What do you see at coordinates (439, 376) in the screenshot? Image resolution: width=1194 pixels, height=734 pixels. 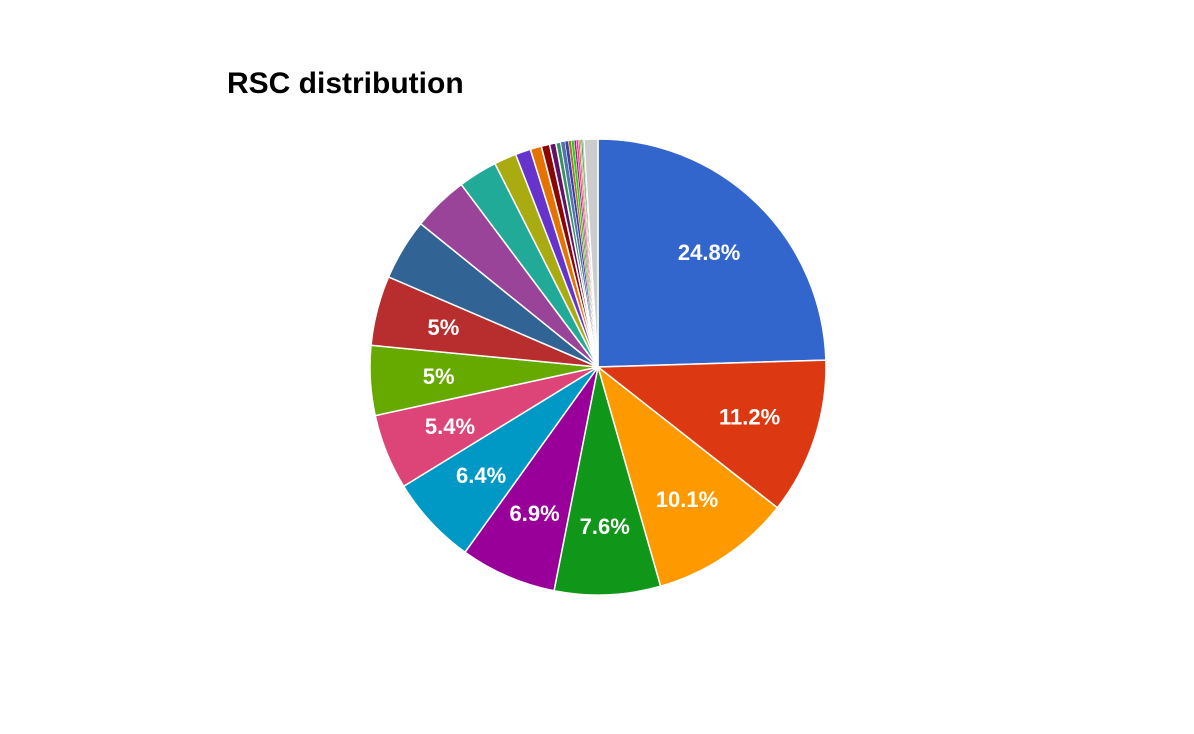 I see `slice-label-8: 5%` at bounding box center [439, 376].